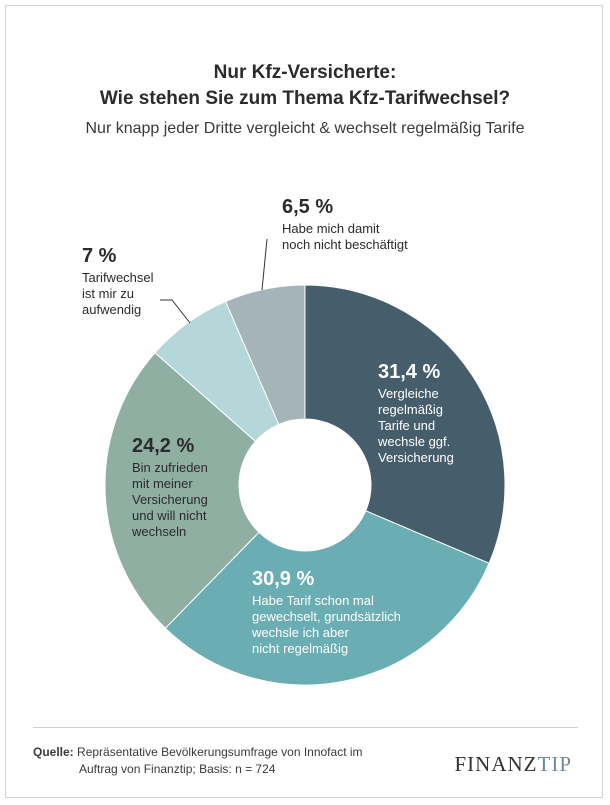  What do you see at coordinates (265, 355) in the screenshot?
I see `slice-nicht-beschaeftigt` at bounding box center [265, 355].